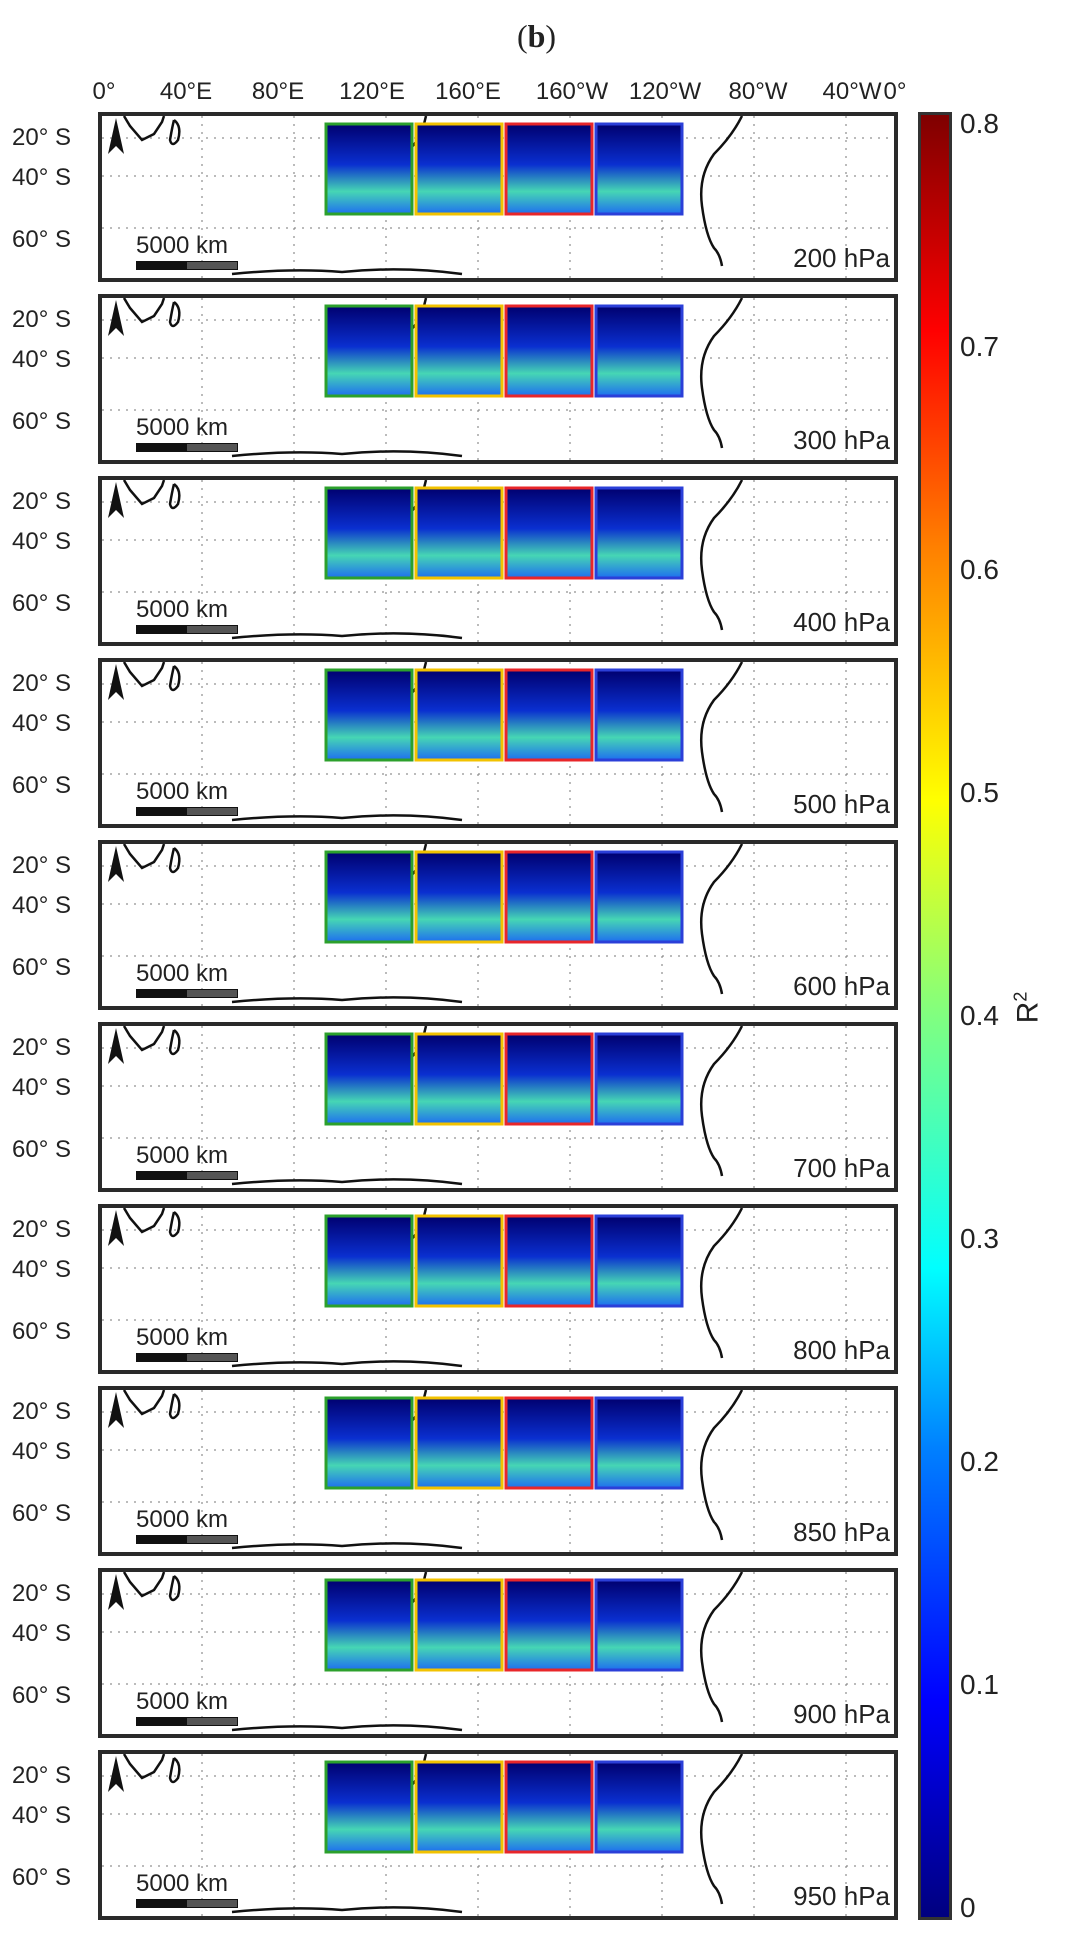 The image size is (1073, 1948). I want to click on colorbar-tick-label: 0.3, so click(979, 1238).